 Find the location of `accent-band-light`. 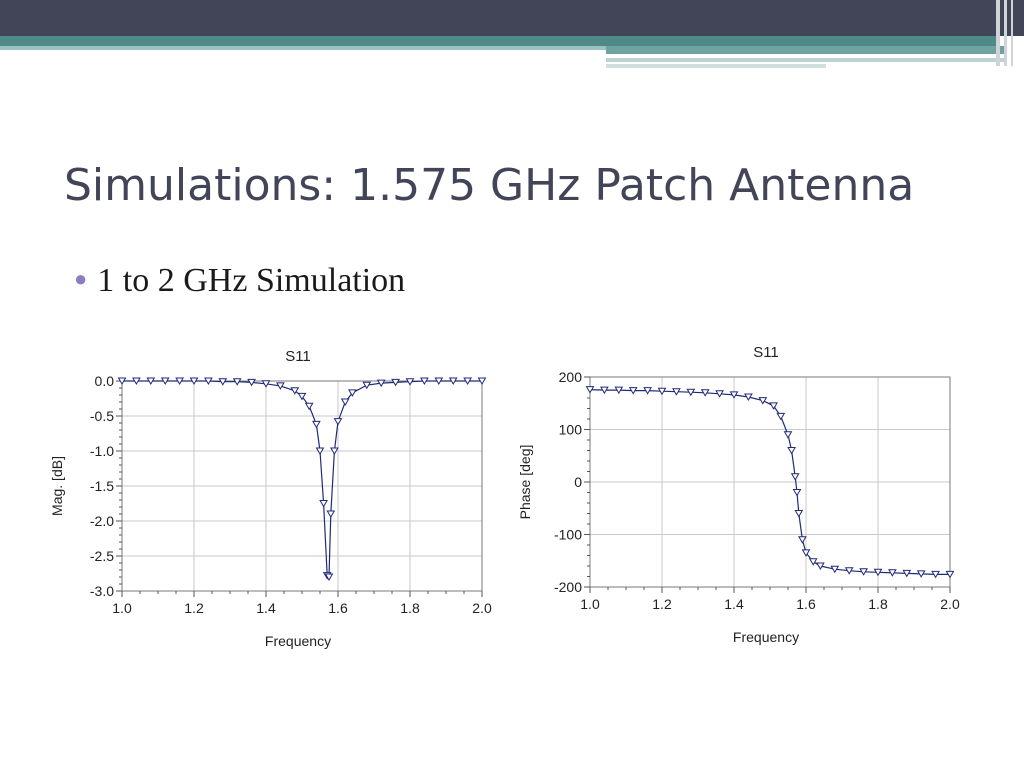

accent-band-light is located at coordinates (303, 48).